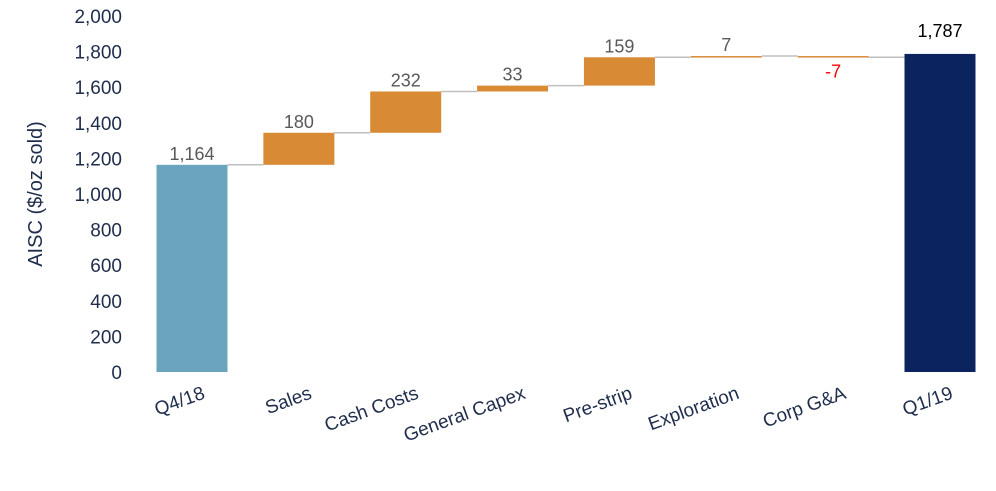 The image size is (996, 491). What do you see at coordinates (299, 148) in the screenshot?
I see `bar-sales` at bounding box center [299, 148].